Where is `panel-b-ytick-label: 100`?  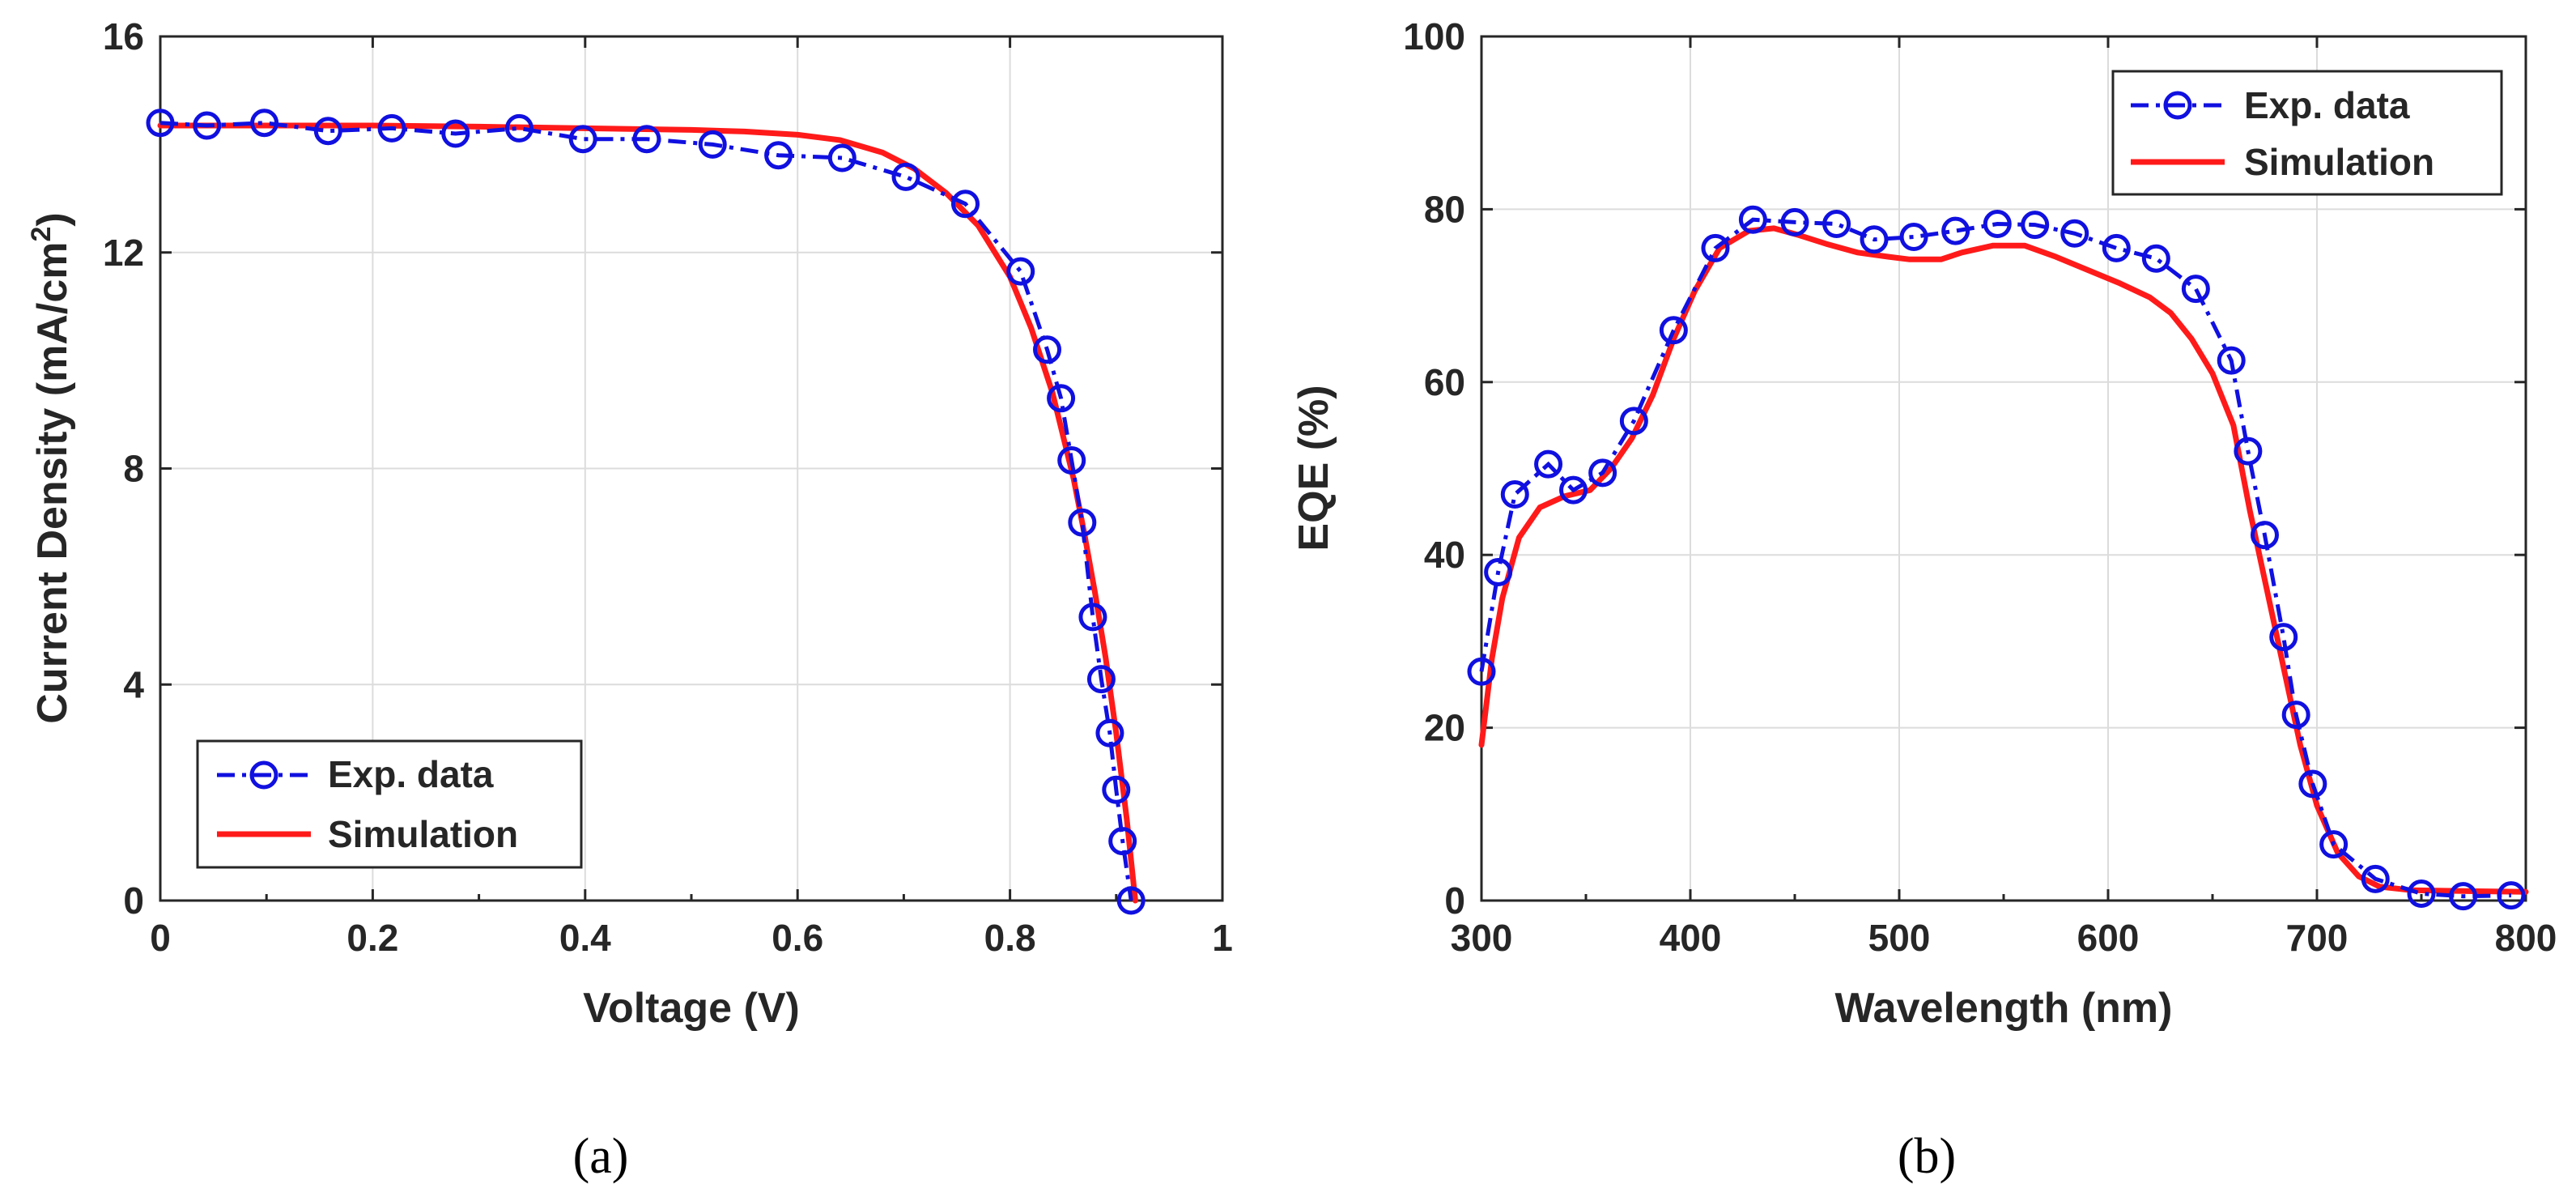 panel-b-ytick-label: 100 is located at coordinates (1434, 36).